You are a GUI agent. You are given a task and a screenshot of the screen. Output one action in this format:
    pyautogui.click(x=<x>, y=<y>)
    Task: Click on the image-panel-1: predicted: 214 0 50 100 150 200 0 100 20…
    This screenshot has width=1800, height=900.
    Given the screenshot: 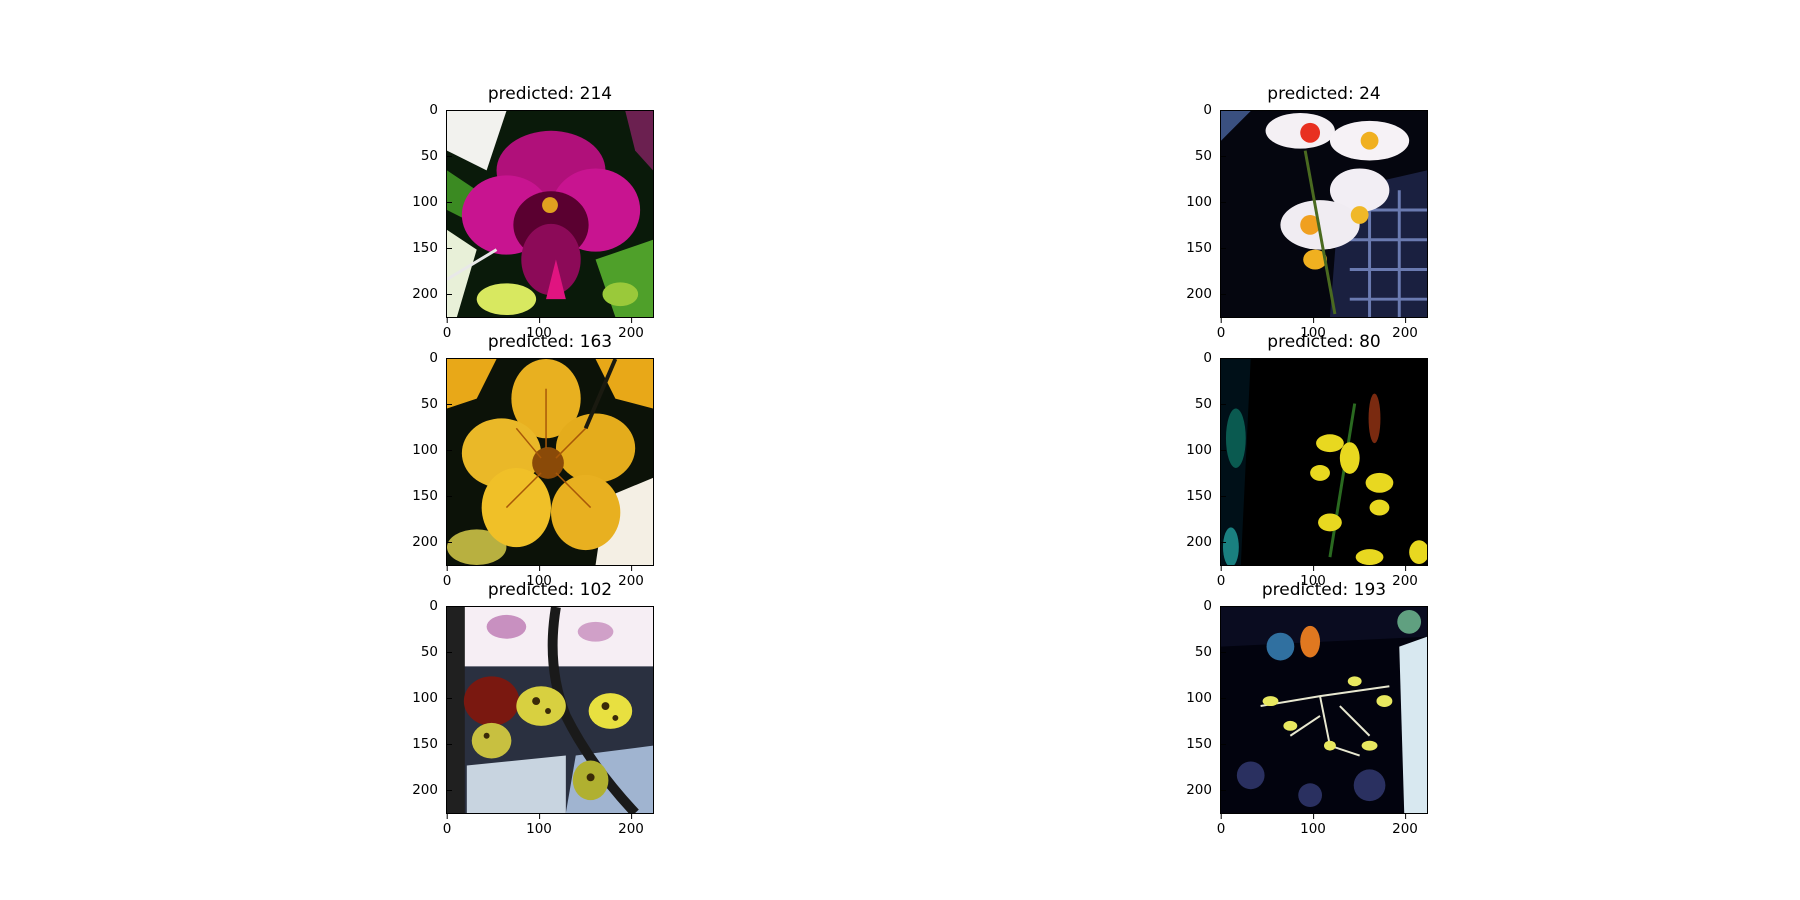 What is the action you would take?
    pyautogui.click(x=533, y=212)
    